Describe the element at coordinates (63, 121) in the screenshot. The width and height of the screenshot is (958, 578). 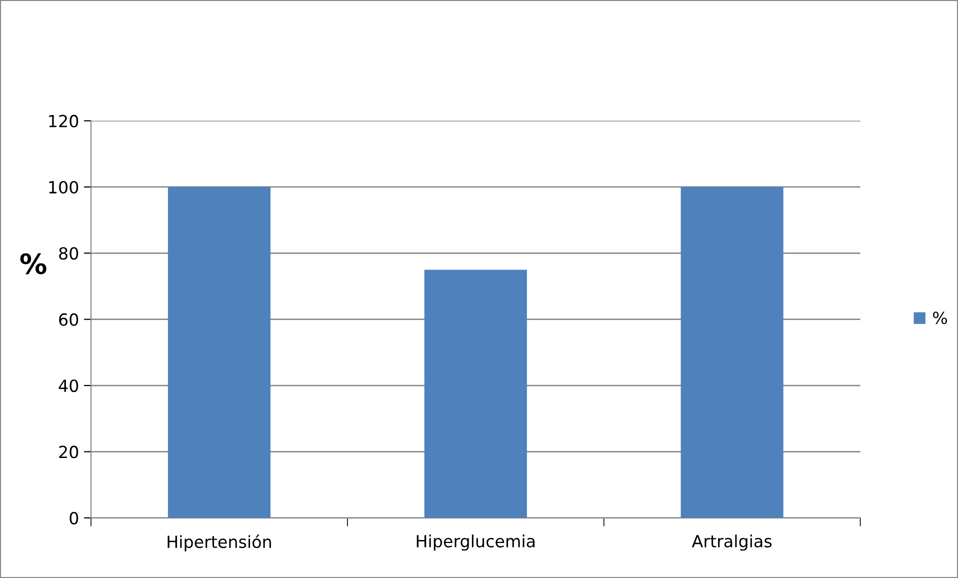
I see `y-tick-label: 120` at that location.